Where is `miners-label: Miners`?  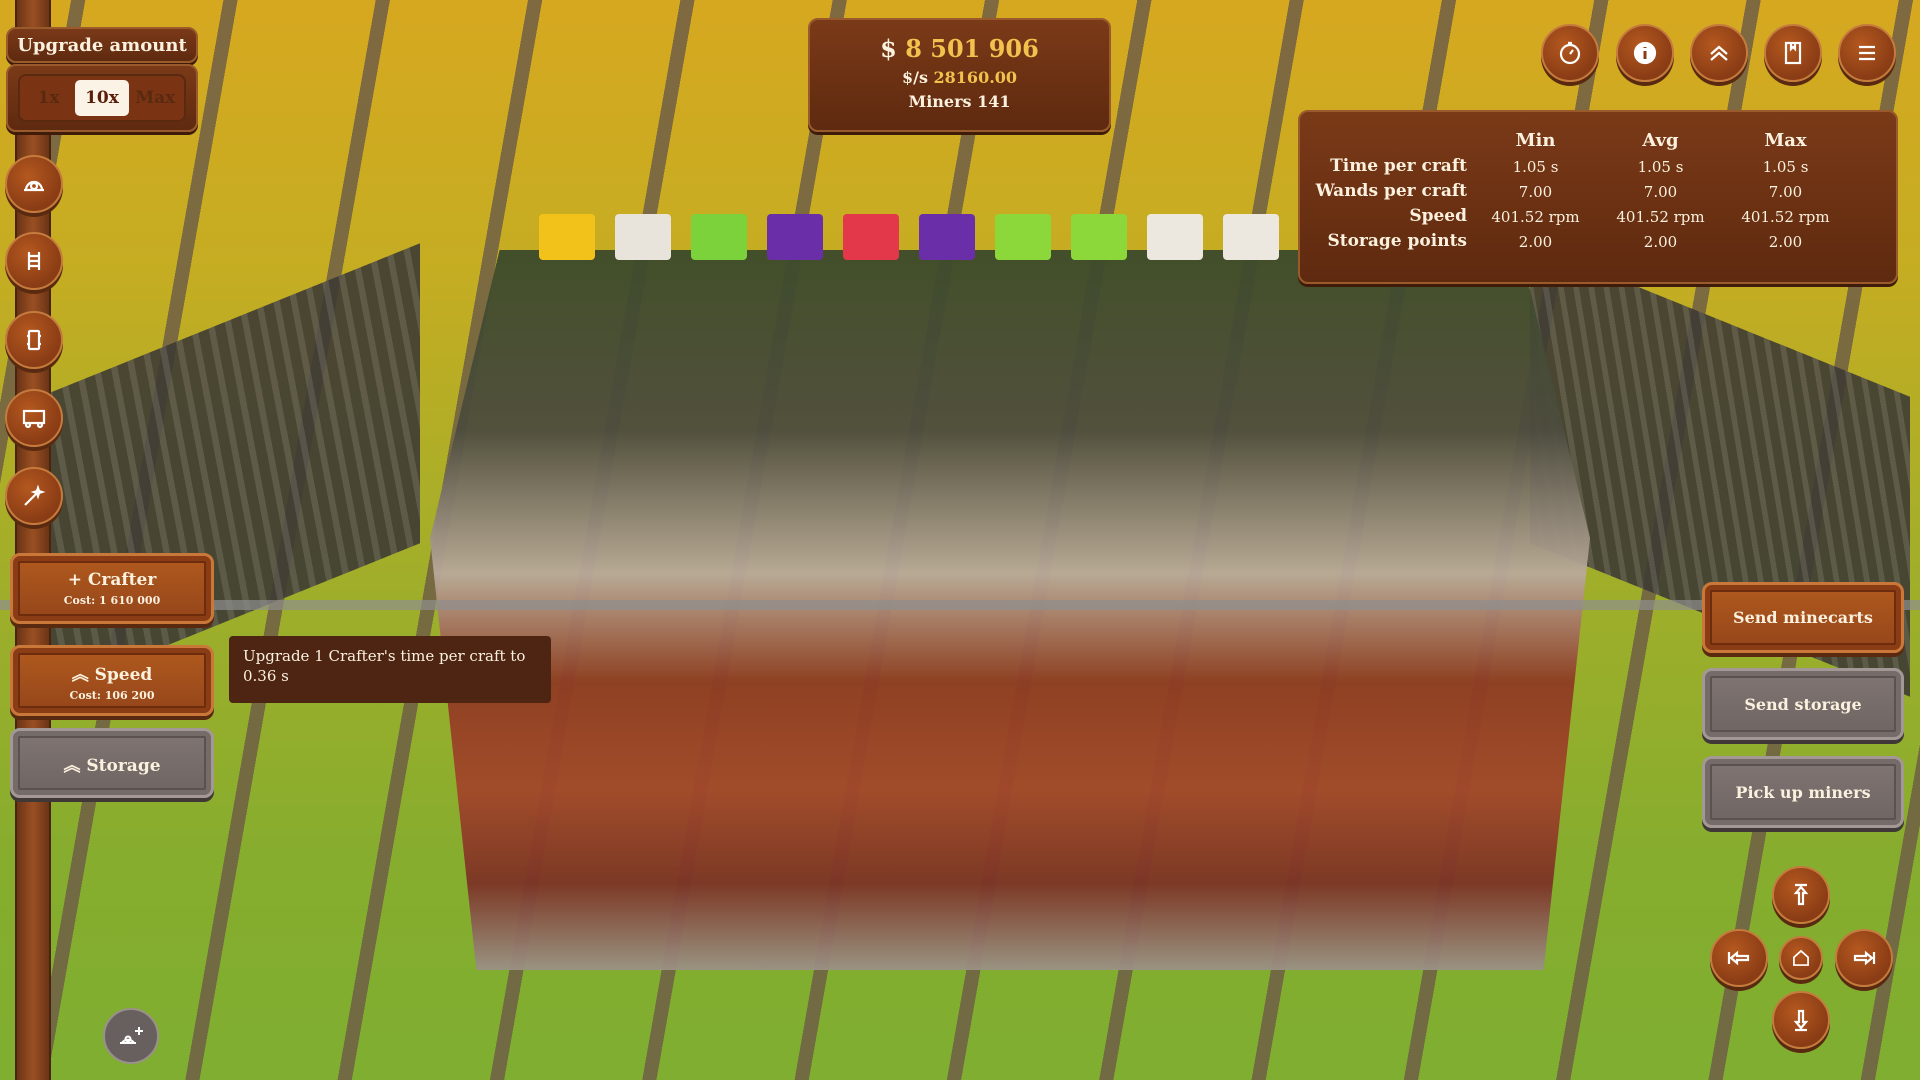
miners-label: Miners is located at coordinates (940, 101).